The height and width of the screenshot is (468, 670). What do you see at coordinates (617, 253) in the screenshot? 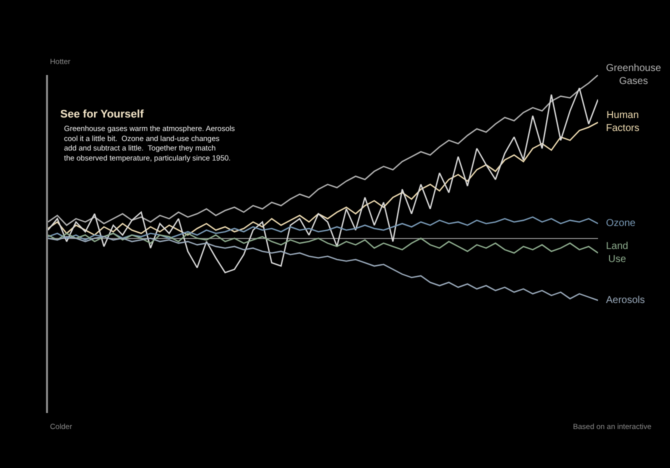
I see `series-label: Land Use` at bounding box center [617, 253].